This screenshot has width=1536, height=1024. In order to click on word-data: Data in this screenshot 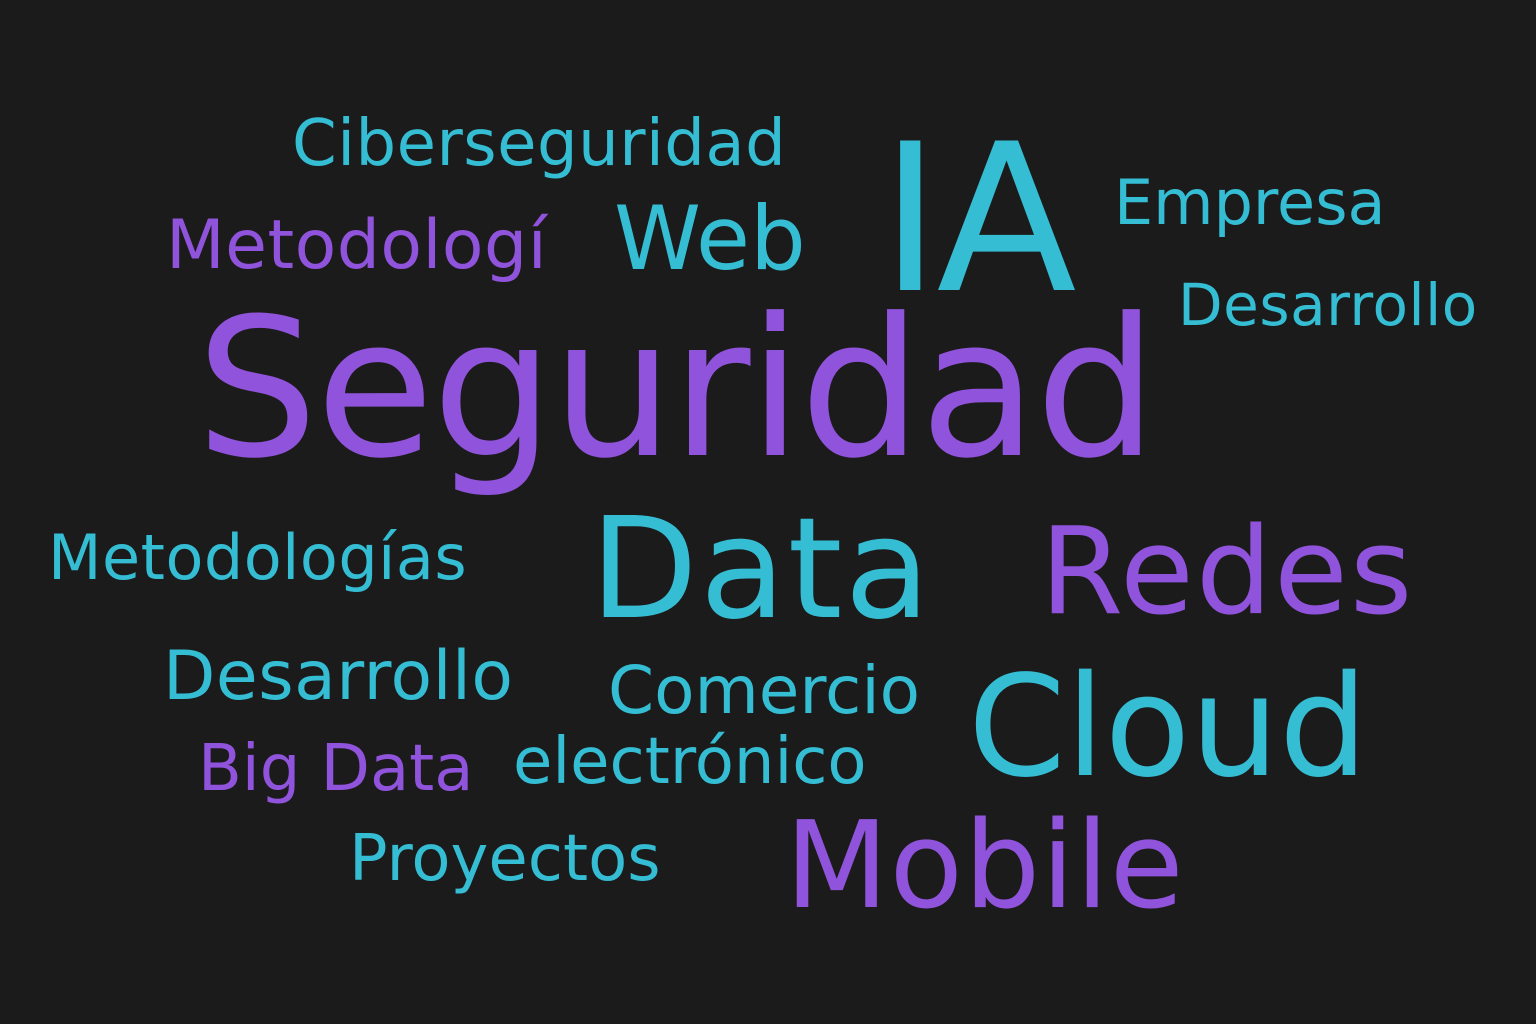, I will do `click(761, 569)`.